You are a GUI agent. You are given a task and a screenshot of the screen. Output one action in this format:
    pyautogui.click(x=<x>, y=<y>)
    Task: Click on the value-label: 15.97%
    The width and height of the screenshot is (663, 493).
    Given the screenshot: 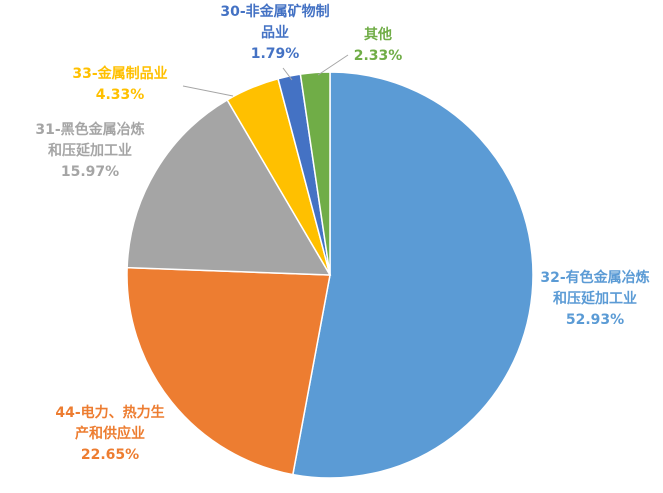 What is the action you would take?
    pyautogui.click(x=90, y=172)
    